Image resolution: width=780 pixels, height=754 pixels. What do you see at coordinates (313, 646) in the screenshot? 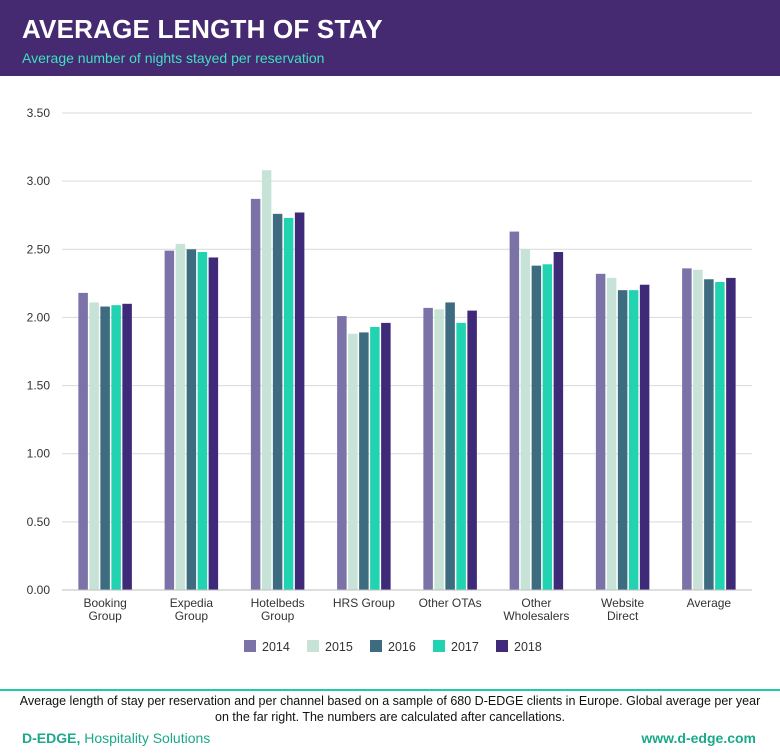
I see `legend-swatch-2015` at bounding box center [313, 646].